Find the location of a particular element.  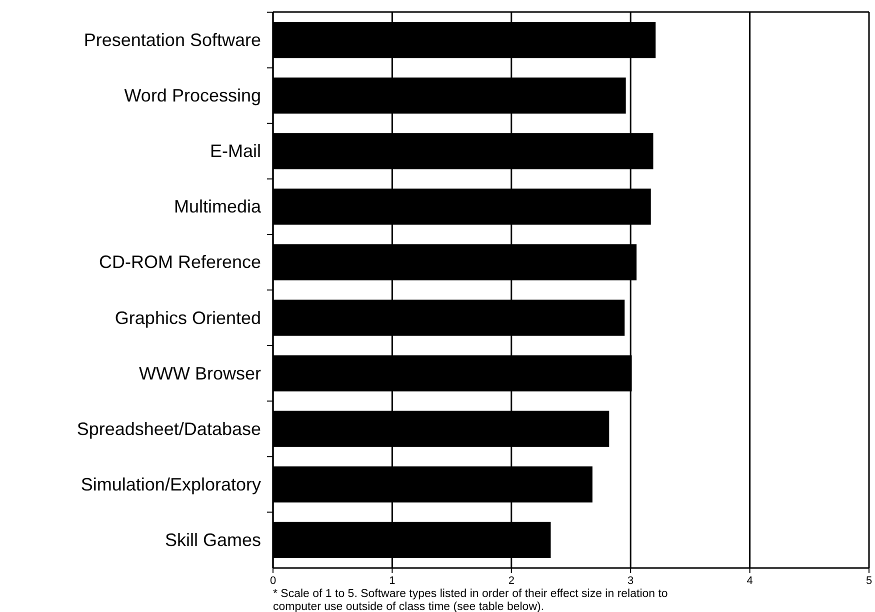

y-tick-label: Multimedia is located at coordinates (218, 206).